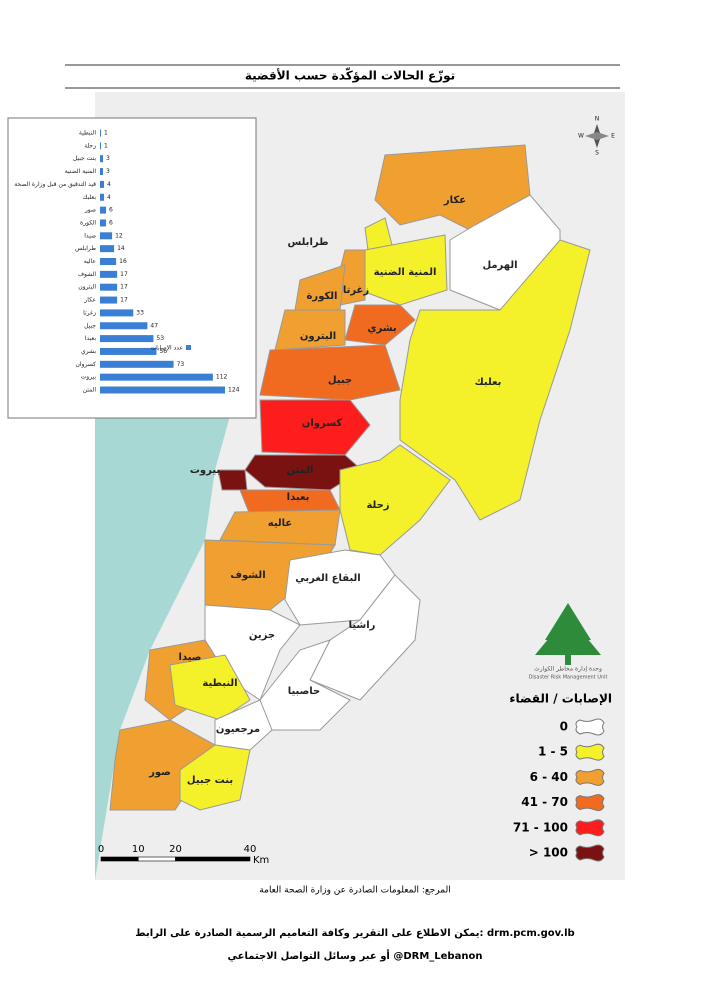 The height and width of the screenshot is (999, 706). I want to click on category-label: صيدا, so click(90, 235).